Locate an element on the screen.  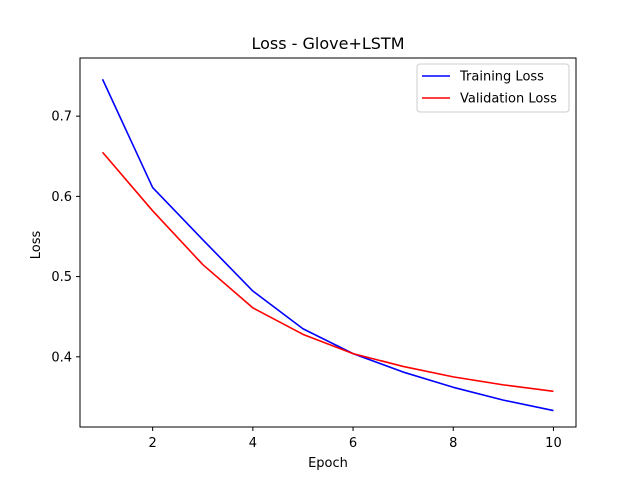
legend-box is located at coordinates (493, 88).